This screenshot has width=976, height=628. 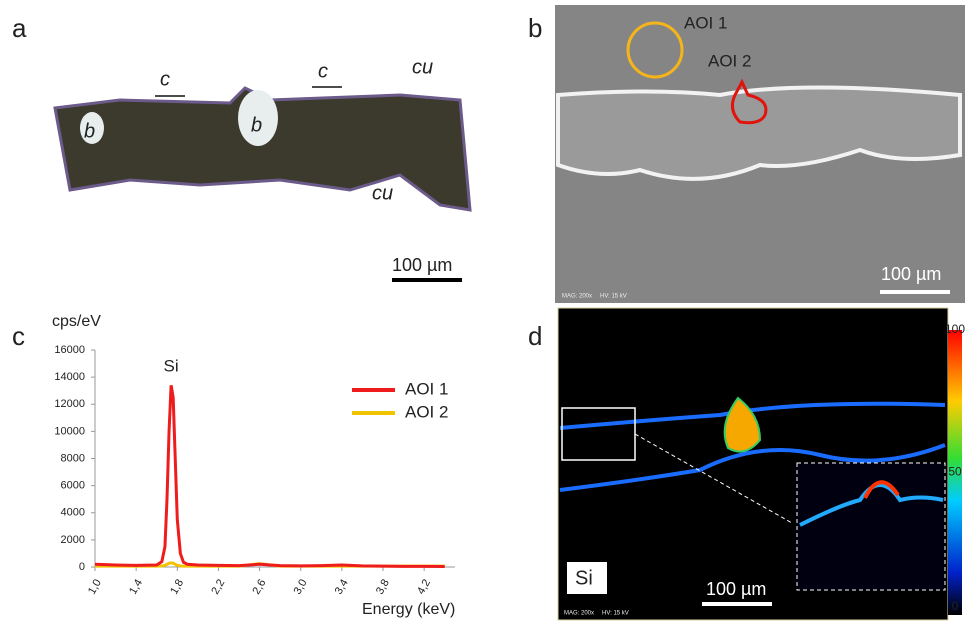 What do you see at coordinates (76, 321) in the screenshot?
I see `y-axis-label: cps/eV` at bounding box center [76, 321].